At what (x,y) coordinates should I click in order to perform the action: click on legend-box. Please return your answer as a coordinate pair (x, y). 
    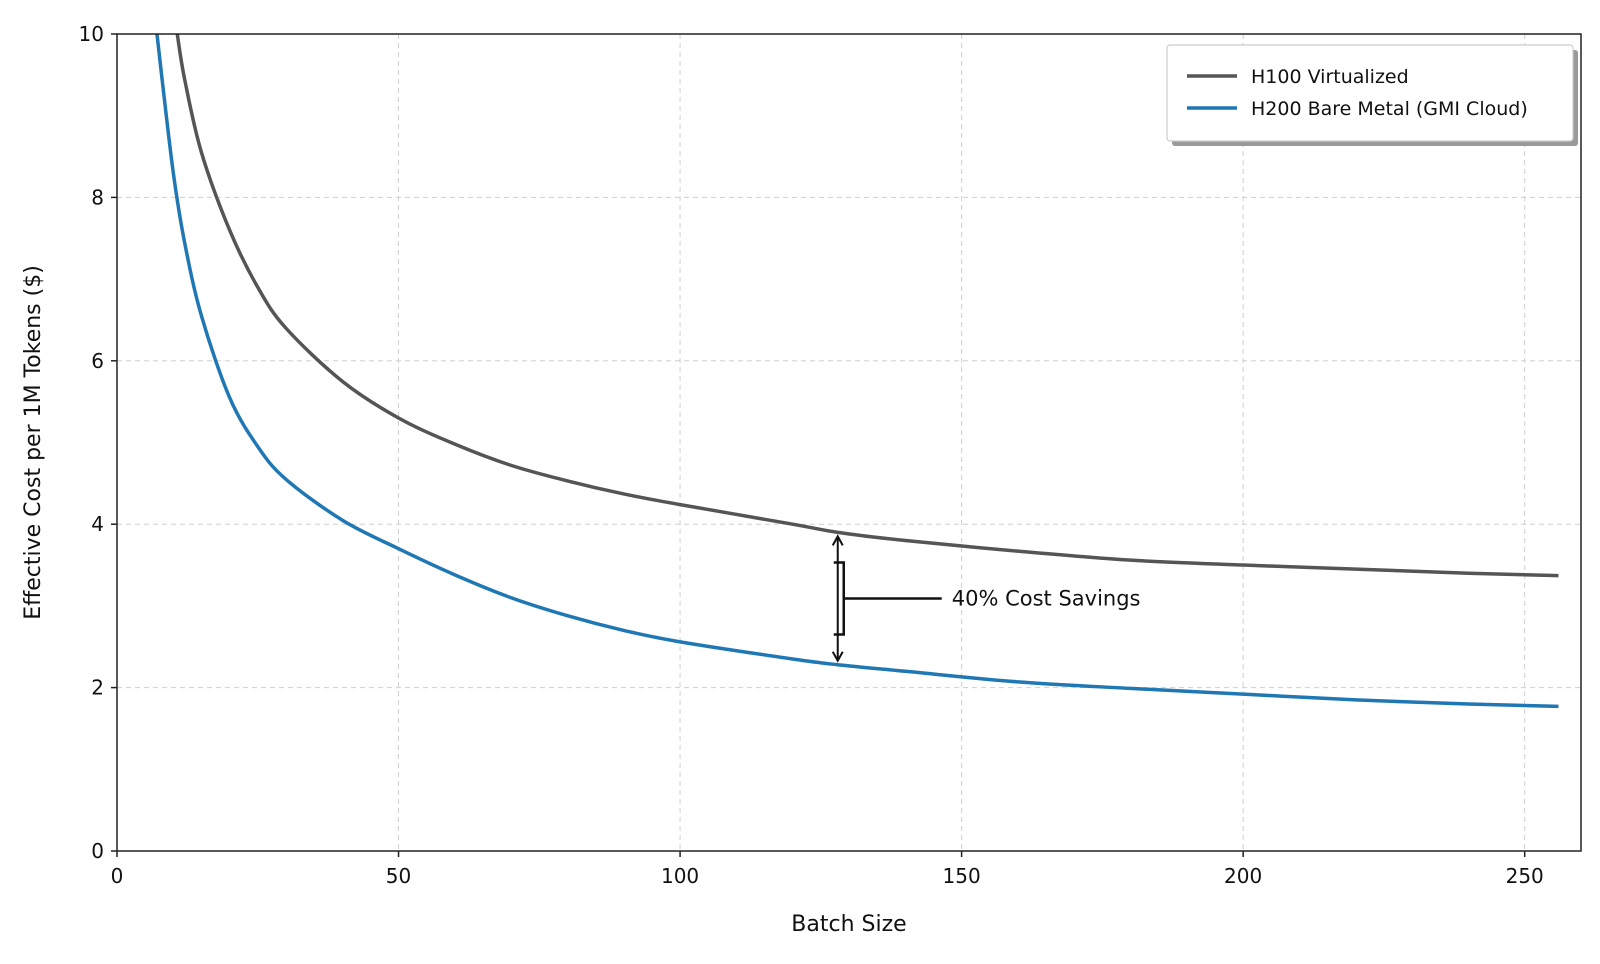
    Looking at the image, I should click on (1370, 93).